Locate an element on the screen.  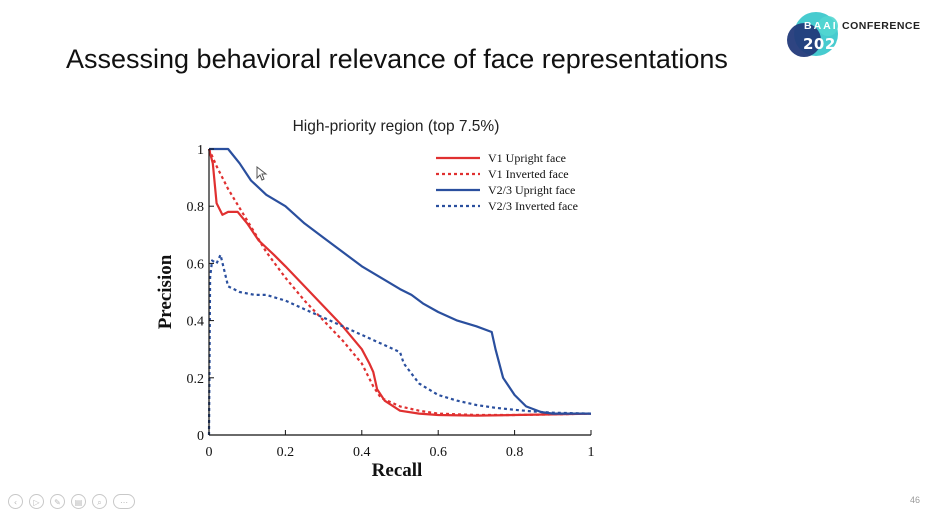
logo-conference-word: CONFERENCE is located at coordinates (881, 26).